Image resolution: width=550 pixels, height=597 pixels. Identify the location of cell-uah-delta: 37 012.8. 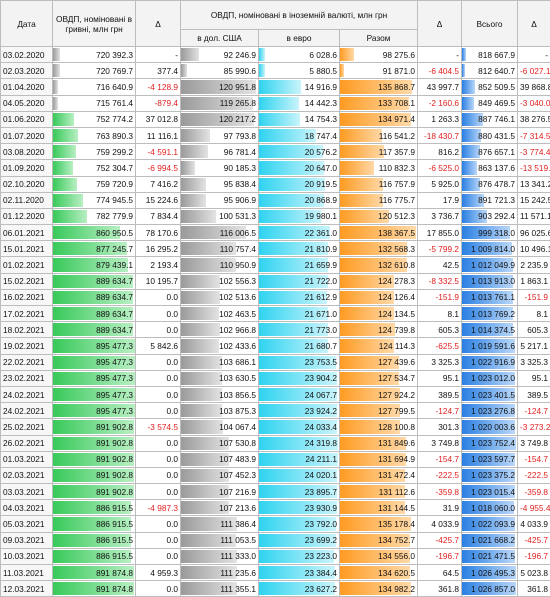
(158, 119).